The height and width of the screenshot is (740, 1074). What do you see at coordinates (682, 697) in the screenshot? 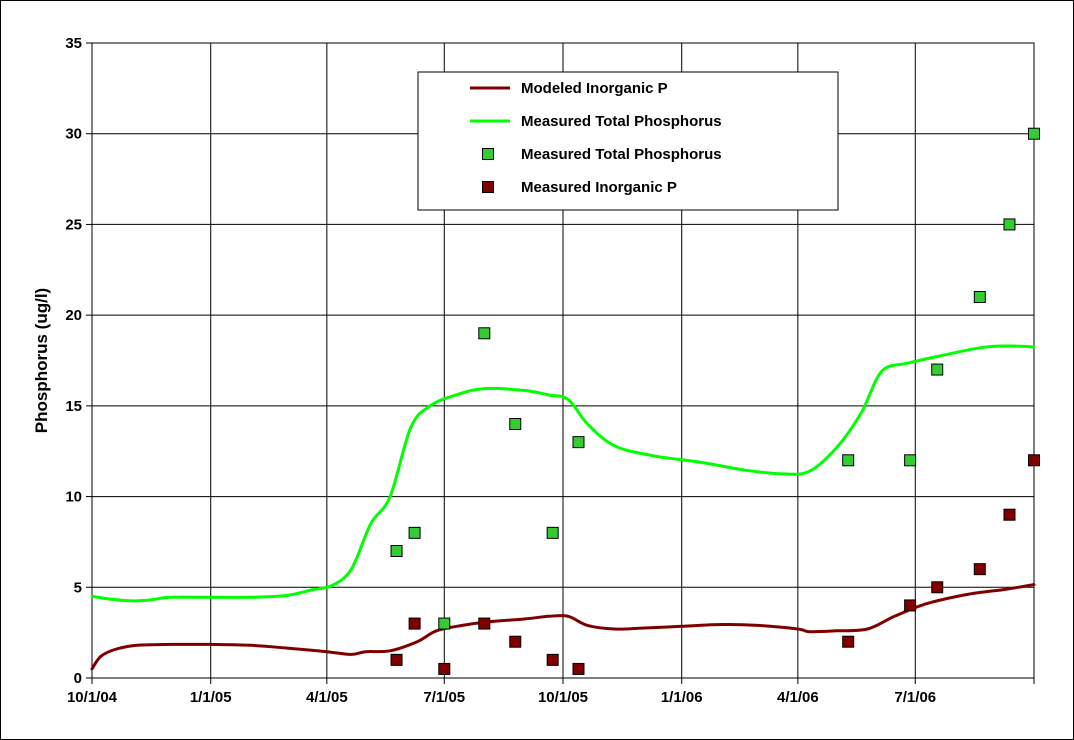
I see `x-tick-label: 1/1/06` at bounding box center [682, 697].